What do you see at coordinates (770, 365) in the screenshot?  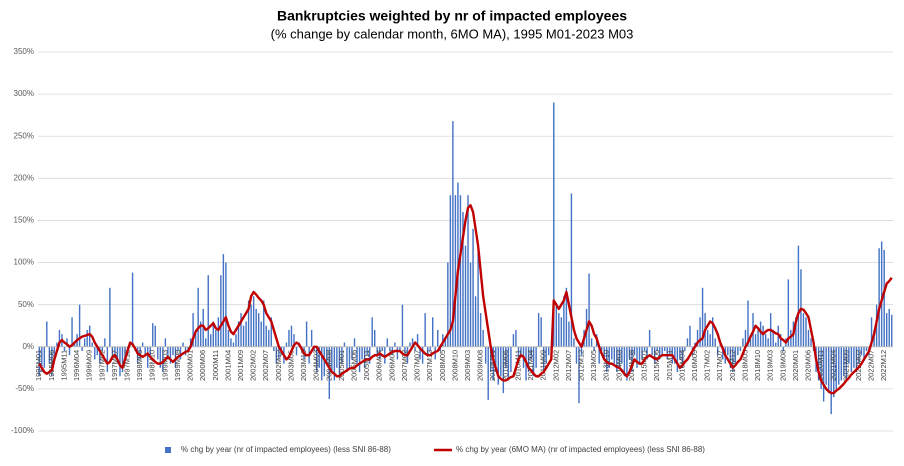 I see `x-tick-label: 2019M03` at bounding box center [770, 365].